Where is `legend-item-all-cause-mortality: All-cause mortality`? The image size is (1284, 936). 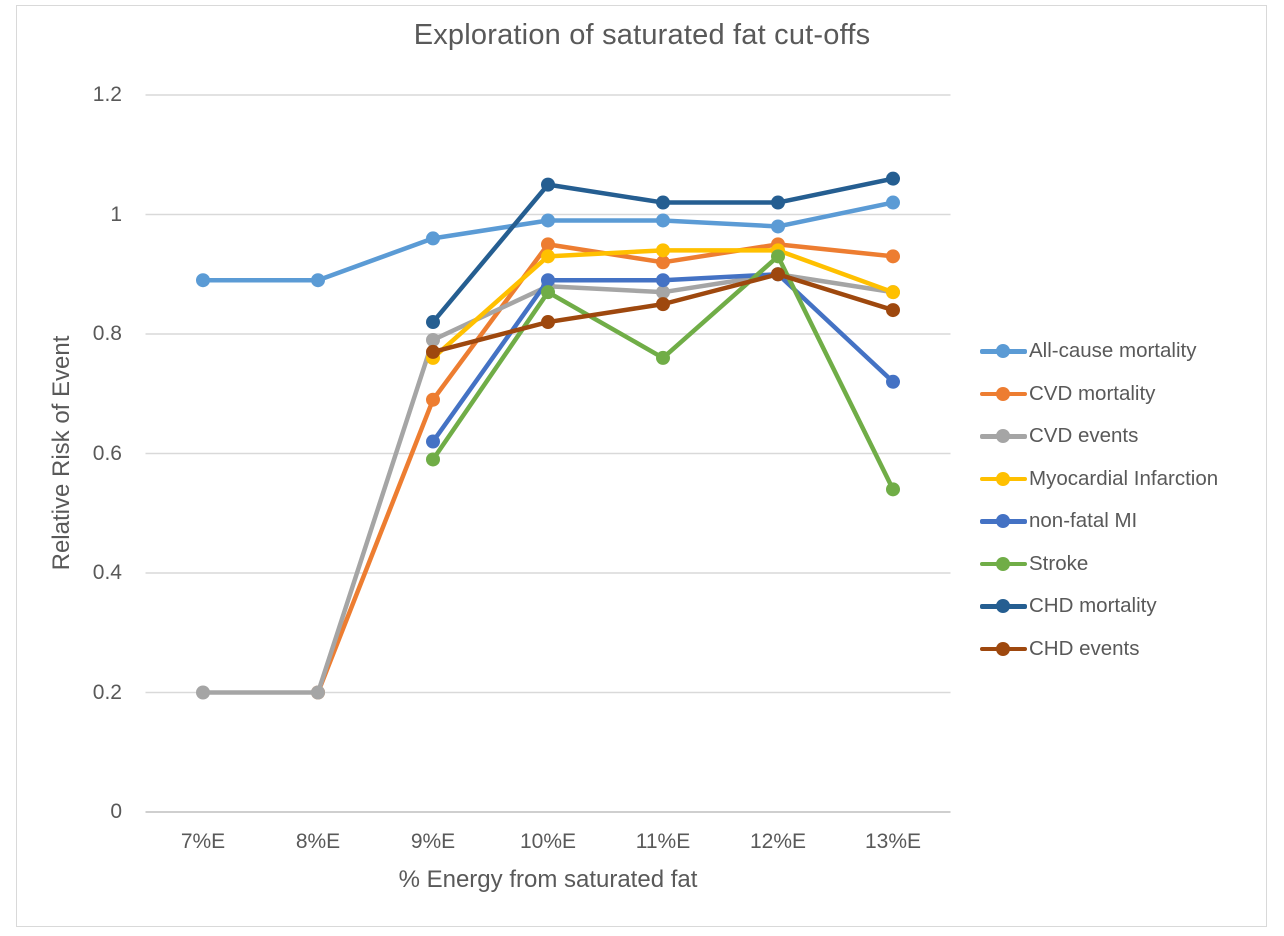
legend-item-all-cause-mortality: All-cause mortality is located at coordinates (1088, 351).